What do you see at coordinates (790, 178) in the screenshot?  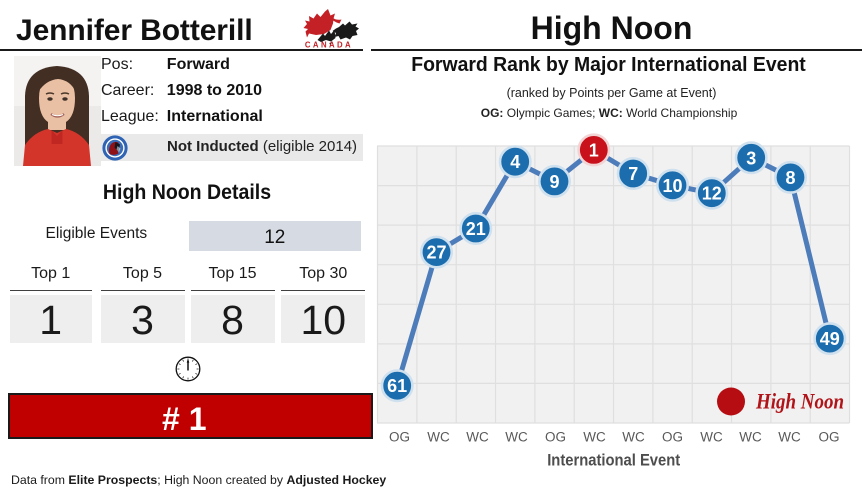 I see `svg-text: 8` at bounding box center [790, 178].